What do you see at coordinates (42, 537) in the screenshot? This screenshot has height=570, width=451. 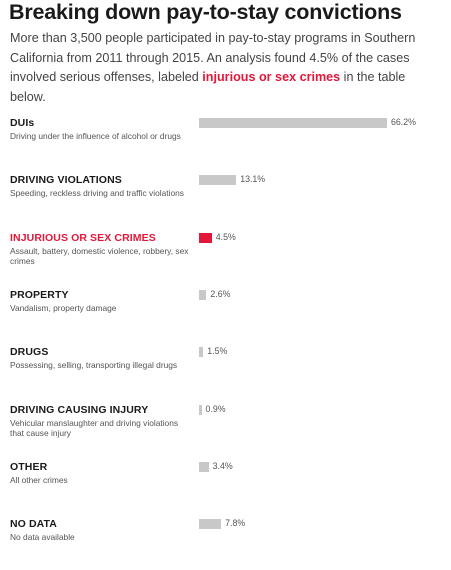 I see `category-description: No data available` at bounding box center [42, 537].